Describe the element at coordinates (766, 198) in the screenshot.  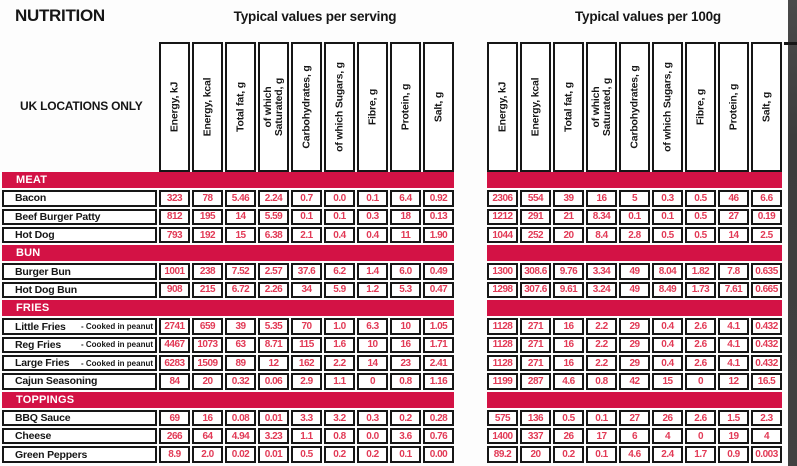
I see `value-cell: 6.6` at that location.